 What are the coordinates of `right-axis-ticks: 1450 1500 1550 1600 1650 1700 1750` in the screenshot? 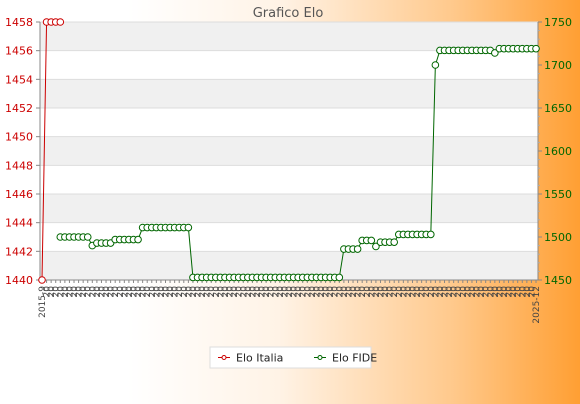 It's located at (555, 151).